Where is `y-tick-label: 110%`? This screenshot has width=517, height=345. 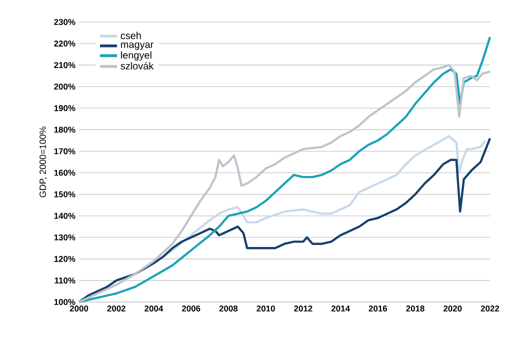 y-tick-label: 110% is located at coordinates (65, 280).